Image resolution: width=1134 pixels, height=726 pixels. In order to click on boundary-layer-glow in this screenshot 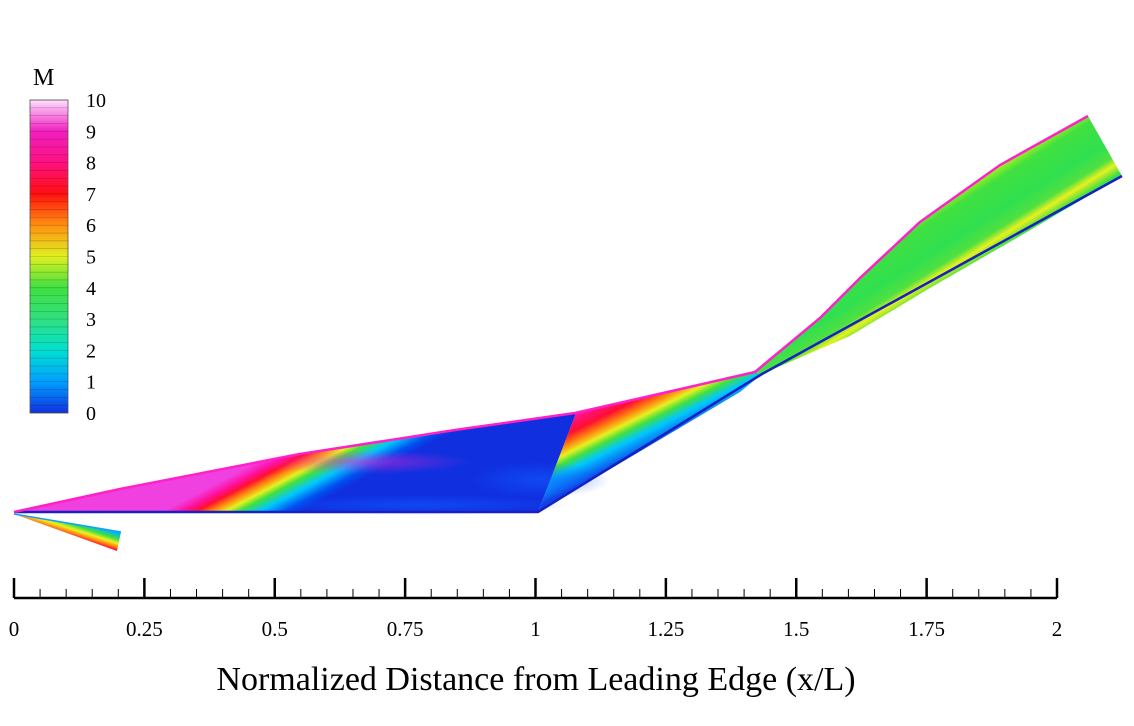, I will do `click(420, 505)`.